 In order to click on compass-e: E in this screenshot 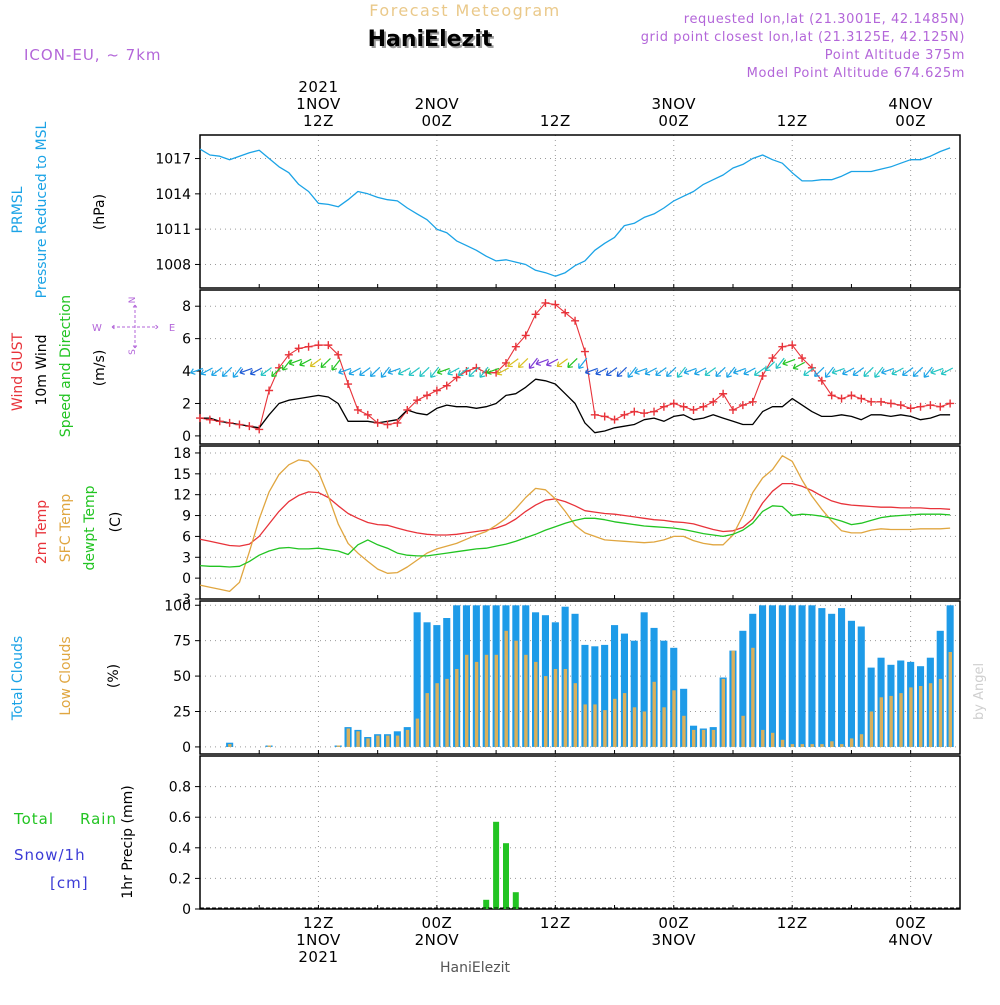, I will do `click(172, 328)`.